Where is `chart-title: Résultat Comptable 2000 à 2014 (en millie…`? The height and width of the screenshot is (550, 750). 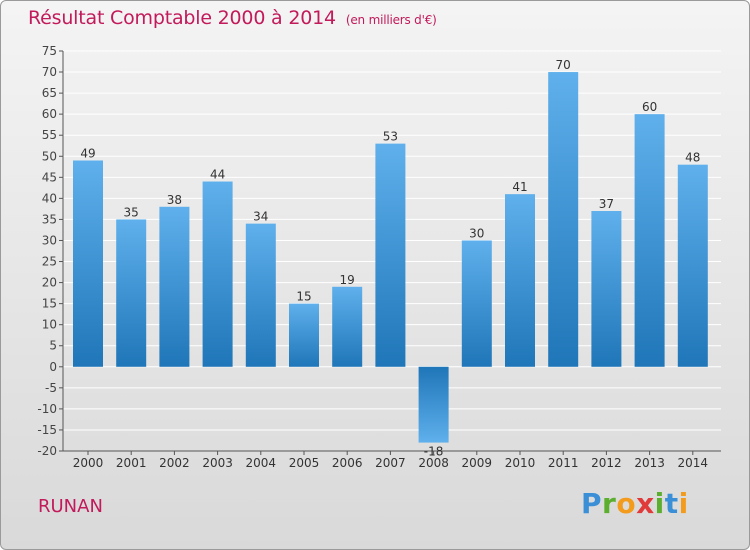 chart-title: Résultat Comptable 2000 à 2014 (en millie… is located at coordinates (232, 18).